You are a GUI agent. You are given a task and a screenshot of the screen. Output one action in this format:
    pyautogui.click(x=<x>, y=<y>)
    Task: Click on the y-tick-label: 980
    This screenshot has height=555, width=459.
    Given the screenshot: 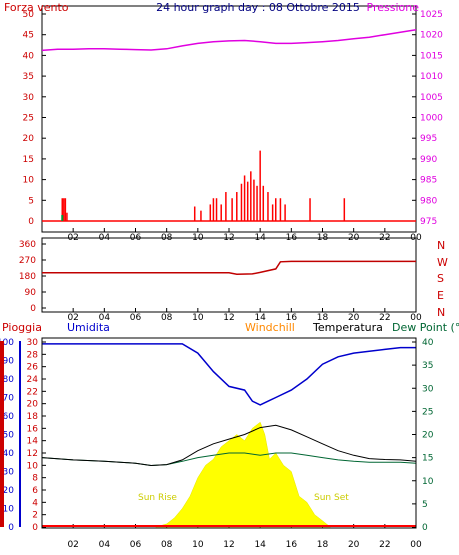 What is the action you would take?
    pyautogui.click(x=428, y=201)
    